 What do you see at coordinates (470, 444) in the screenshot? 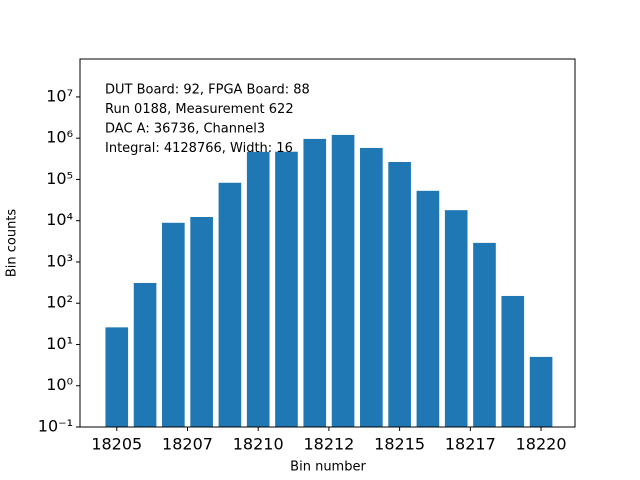
I see `x-tick-label: 18217` at bounding box center [470, 444].